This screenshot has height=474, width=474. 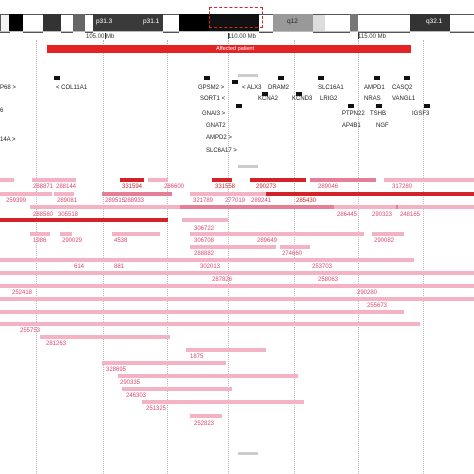 I want to click on cnv-label: 1875, so click(x=197, y=357).